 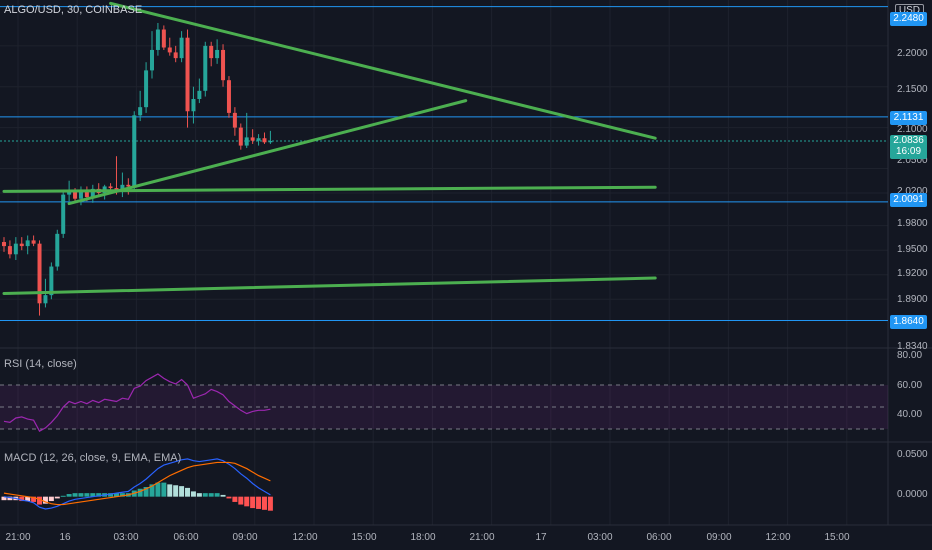 What do you see at coordinates (912, 346) in the screenshot?
I see `price-tick: 1.8340` at bounding box center [912, 346].